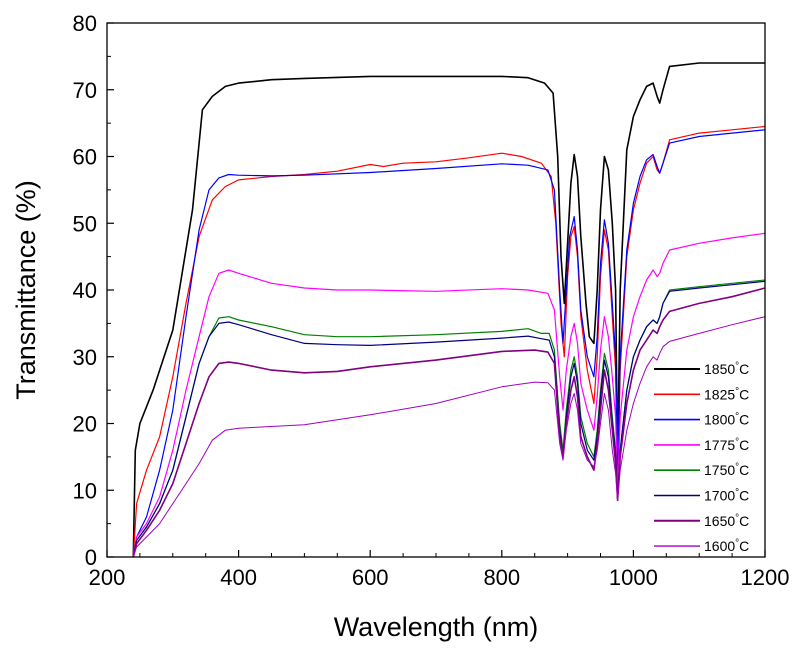 The height and width of the screenshot is (649, 804). Describe the element at coordinates (370, 577) in the screenshot. I see `x-tick-label: 600` at that location.